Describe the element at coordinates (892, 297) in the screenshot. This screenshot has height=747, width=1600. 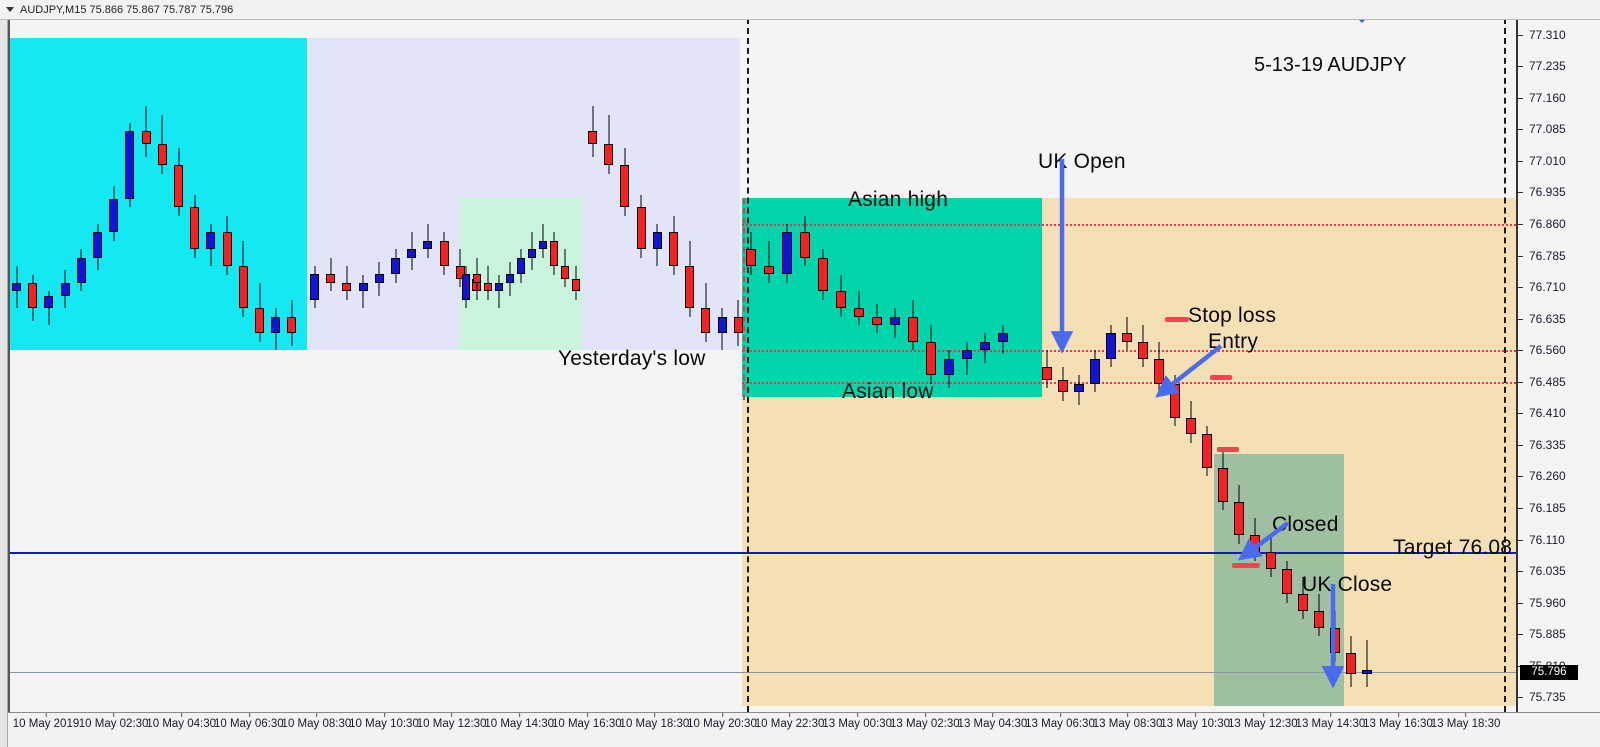
I see `zone-asian-session-teal` at that location.